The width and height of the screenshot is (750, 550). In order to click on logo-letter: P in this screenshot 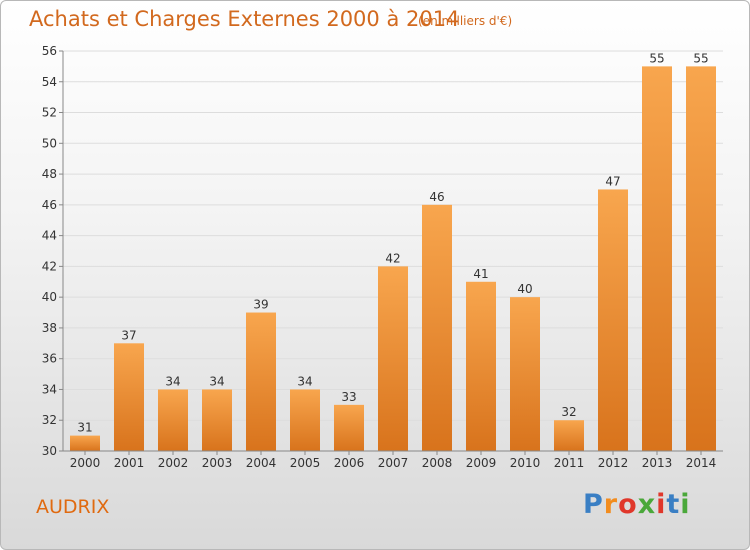, I will do `click(593, 504)`.